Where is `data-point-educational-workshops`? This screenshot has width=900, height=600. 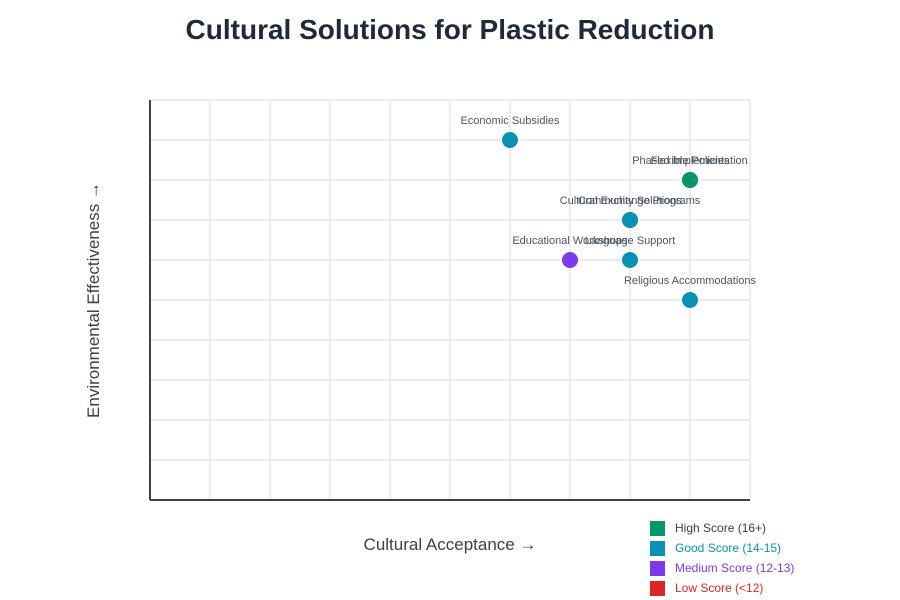 data-point-educational-workshops is located at coordinates (570, 260).